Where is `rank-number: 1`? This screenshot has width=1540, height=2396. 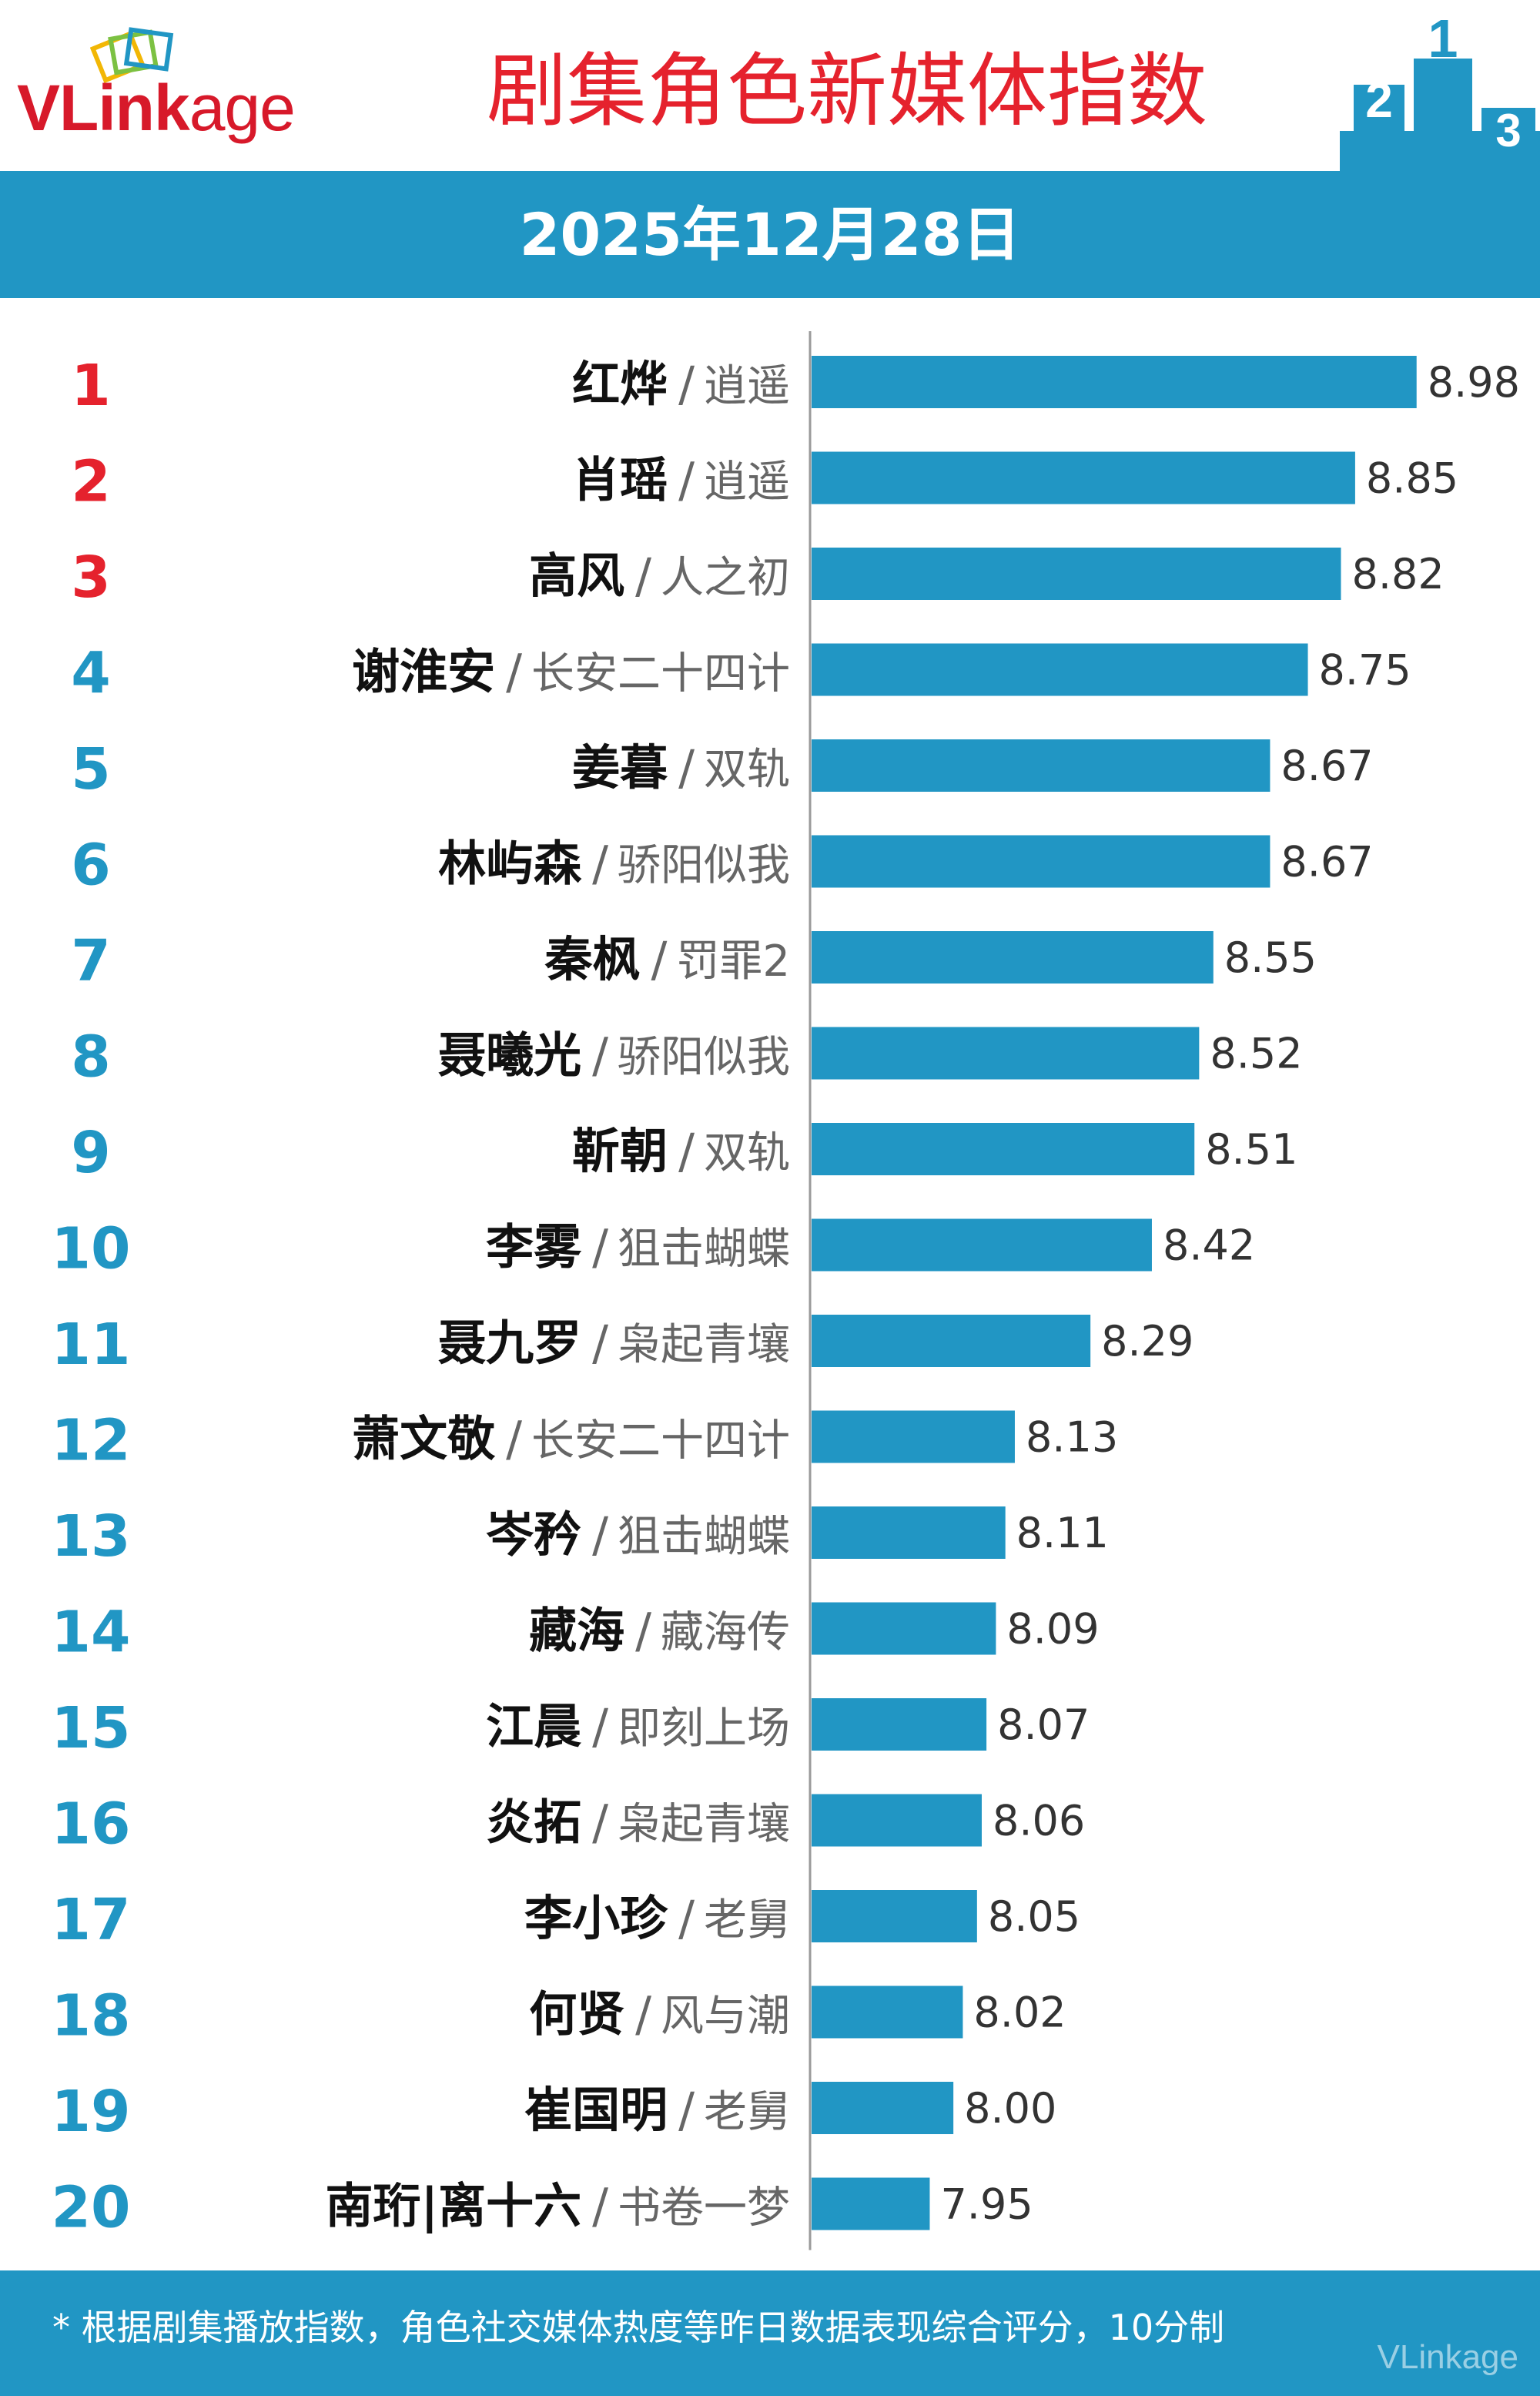 rank-number: 1 is located at coordinates (91, 386).